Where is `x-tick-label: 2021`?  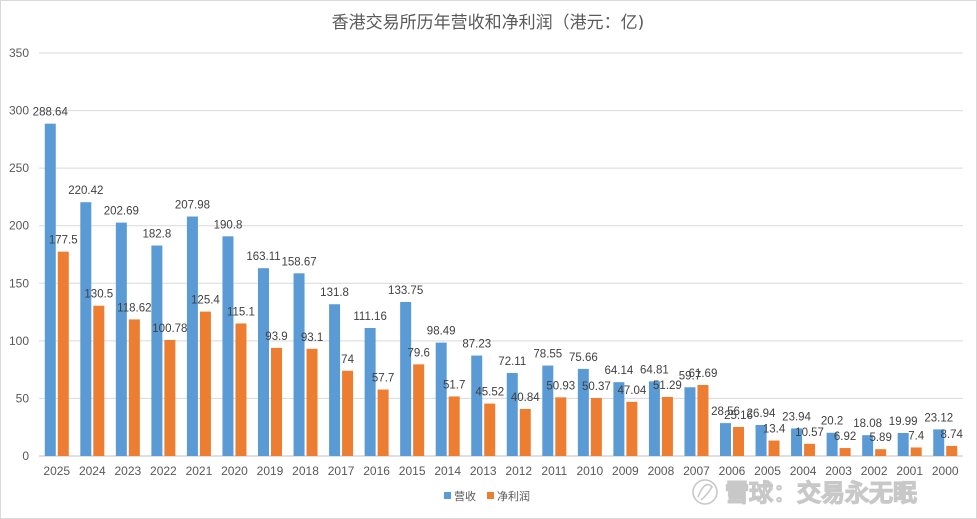
x-tick-label: 2021 is located at coordinates (199, 471).